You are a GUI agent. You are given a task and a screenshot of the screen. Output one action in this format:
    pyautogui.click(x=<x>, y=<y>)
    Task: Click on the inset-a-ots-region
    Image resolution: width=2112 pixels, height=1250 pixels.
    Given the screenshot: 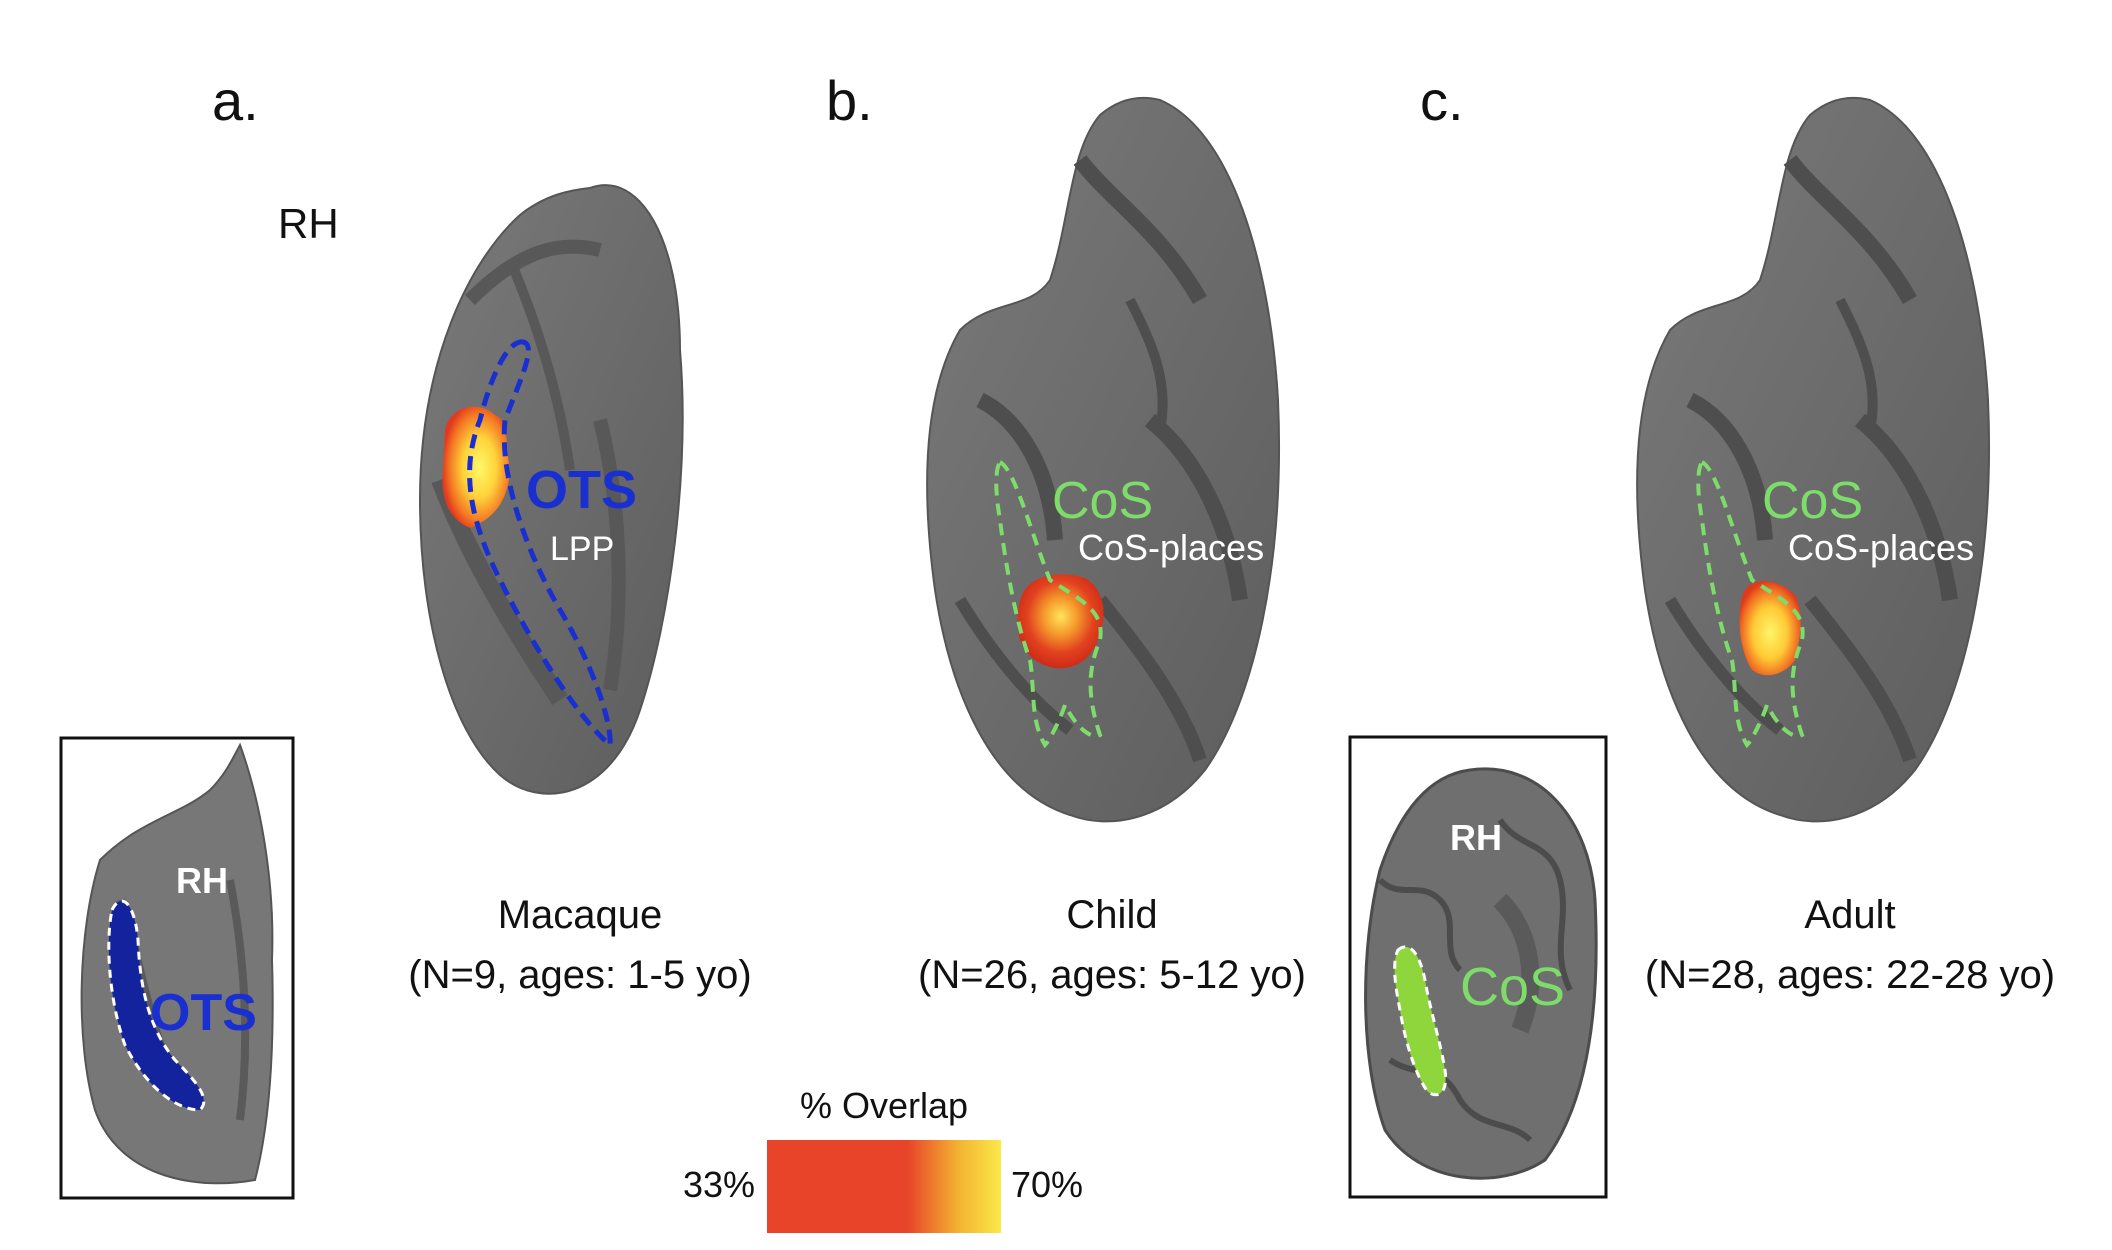 What is the action you would take?
    pyautogui.click(x=156, y=1005)
    